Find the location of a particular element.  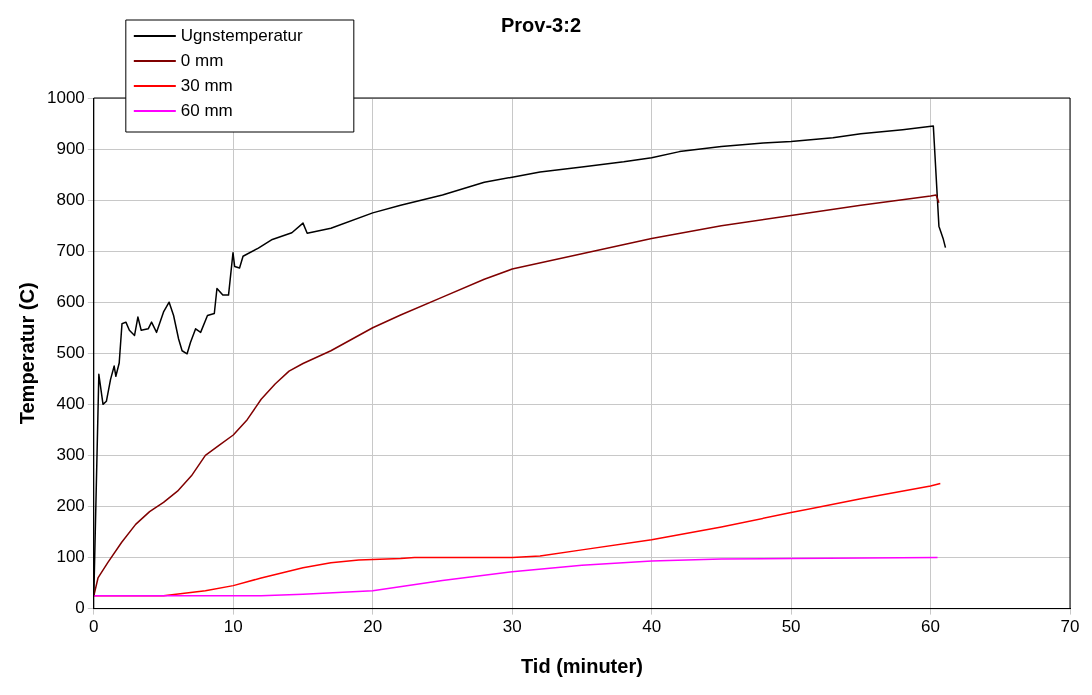

x-tick-label: 30 is located at coordinates (512, 627).